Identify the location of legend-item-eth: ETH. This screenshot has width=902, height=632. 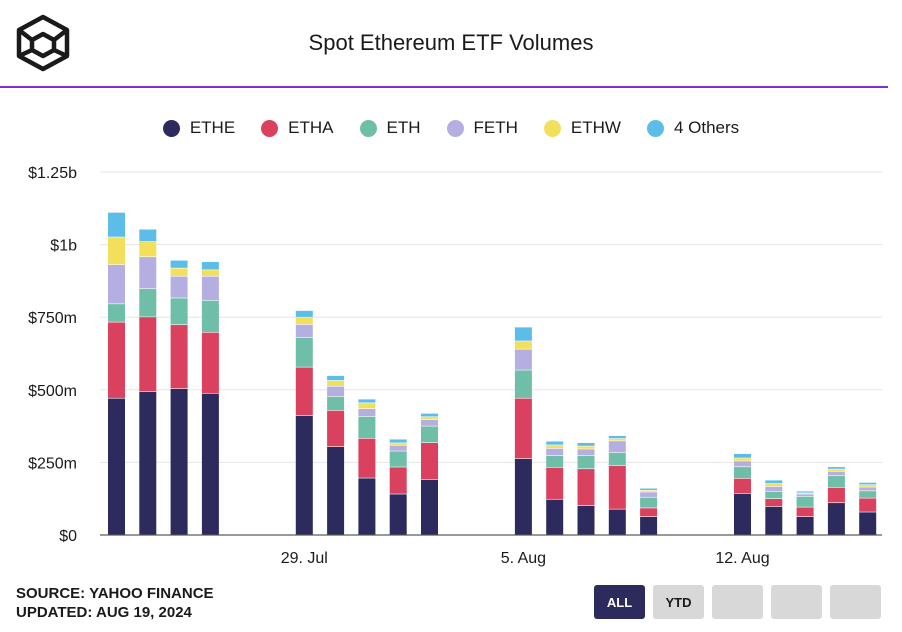
(390, 128).